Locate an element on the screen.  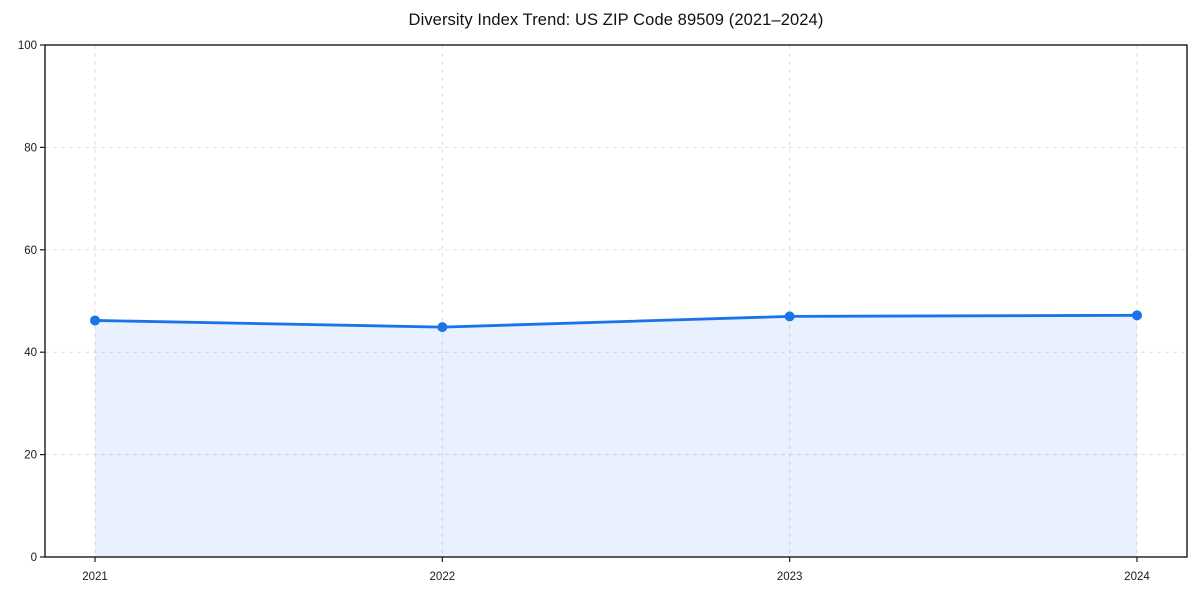
y-tick-label: 0 is located at coordinates (34, 558).